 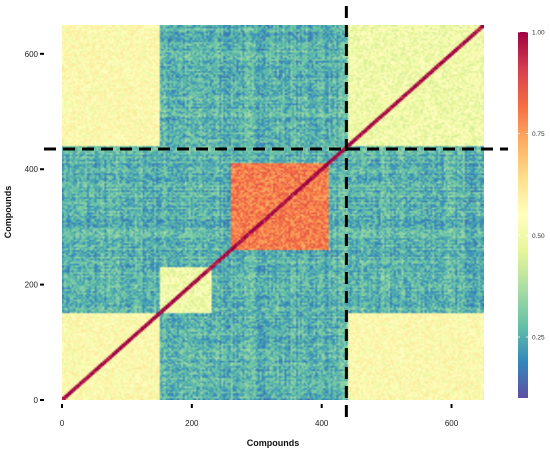 I want to click on x-tick-label: 200, so click(x=192, y=423).